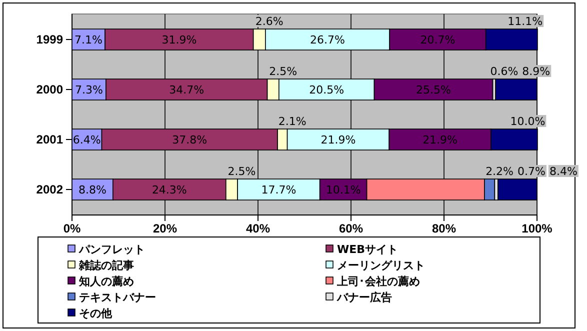 The image size is (587, 331). What do you see at coordinates (96, 313) in the screenshot?
I see `legend-label: その他` at bounding box center [96, 313].